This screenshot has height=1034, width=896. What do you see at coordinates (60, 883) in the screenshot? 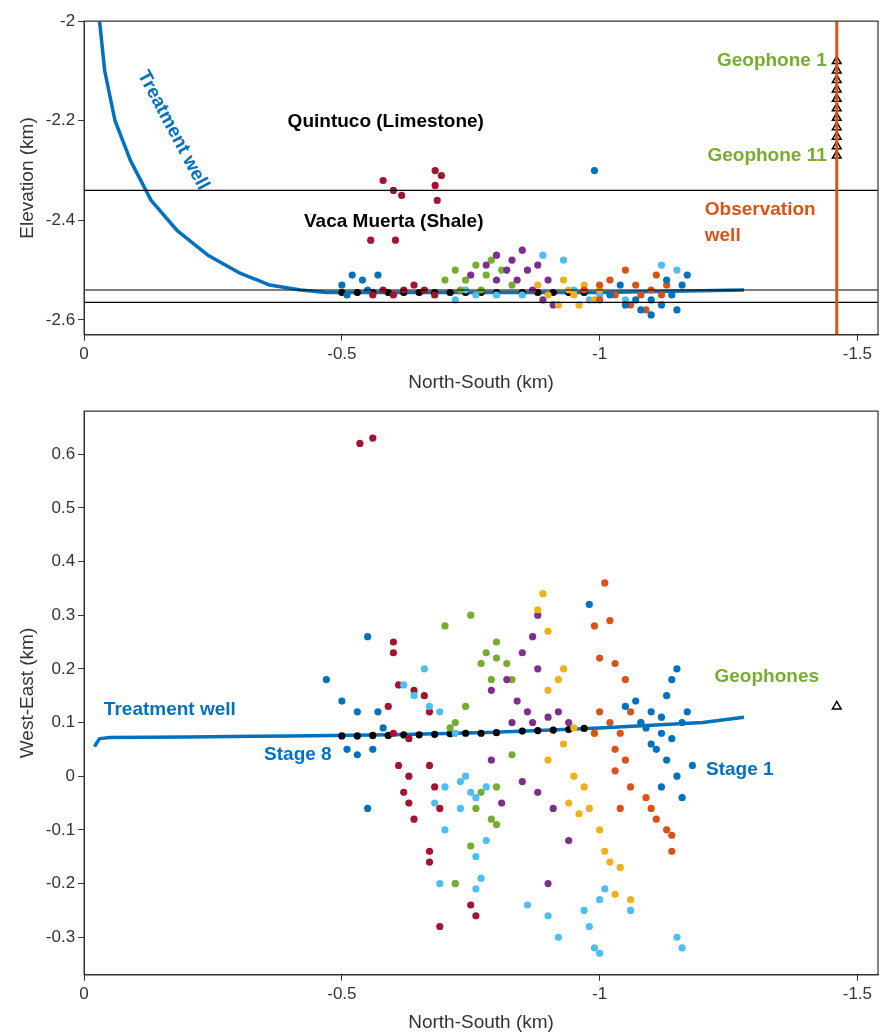
I see `y-tick-label: -0.2` at bounding box center [60, 883].